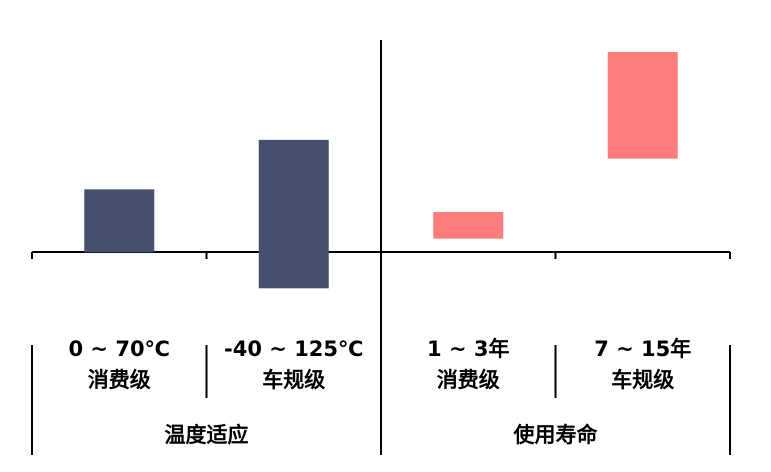  I want to click on category-label: 7 ~ 15年, so click(642, 349).